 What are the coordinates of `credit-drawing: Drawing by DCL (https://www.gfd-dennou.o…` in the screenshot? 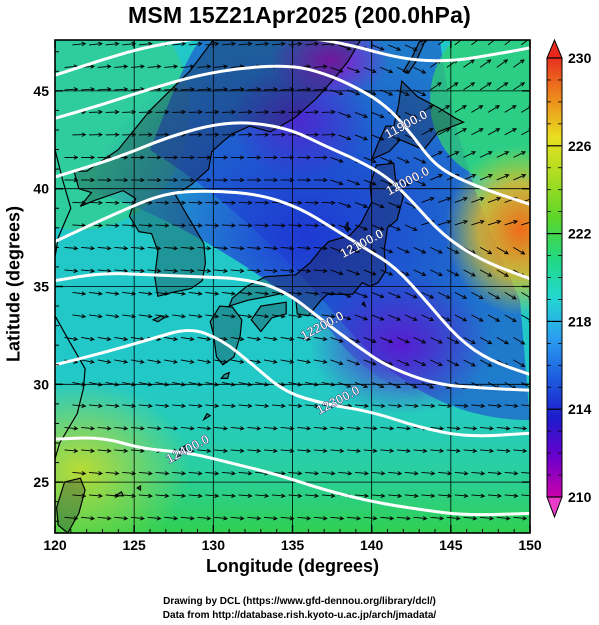 It's located at (299, 601).